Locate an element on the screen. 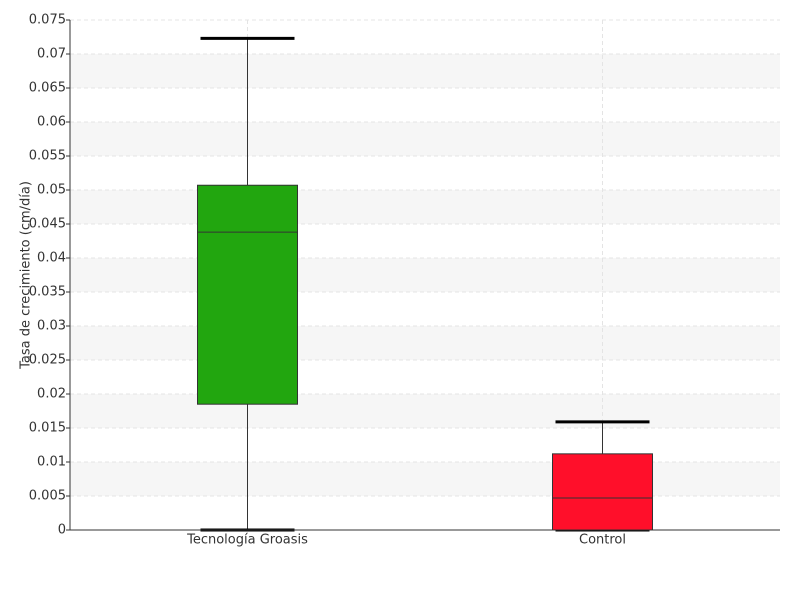 Image resolution: width=800 pixels, height=600 pixels. y-tick-label: 0.05 is located at coordinates (51, 190).